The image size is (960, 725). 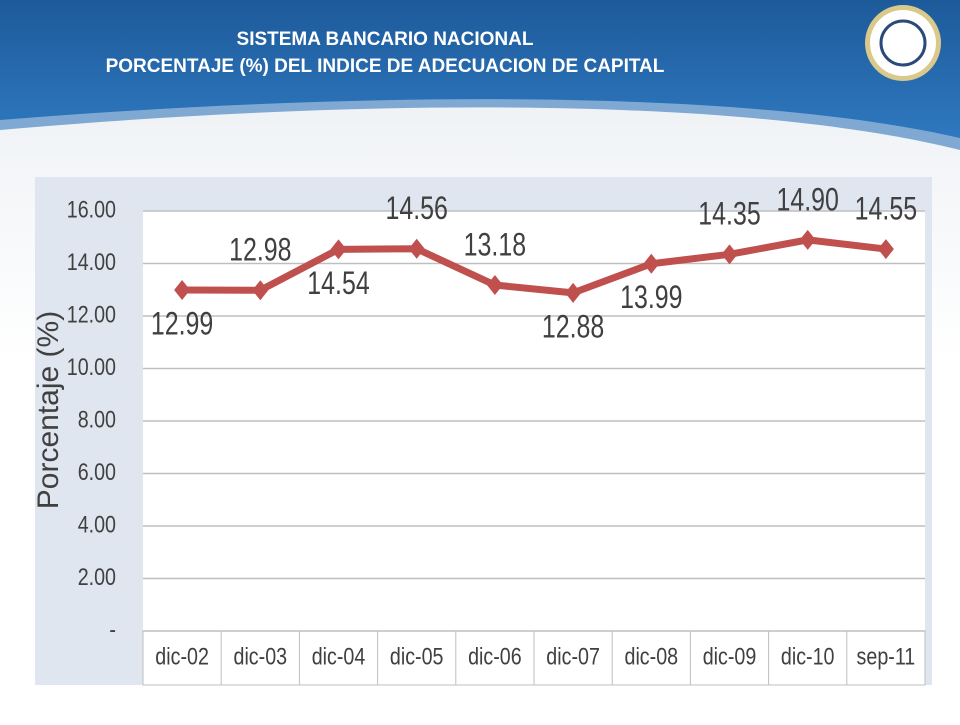 I want to click on x-tick-label: dic-07, so click(x=573, y=655).